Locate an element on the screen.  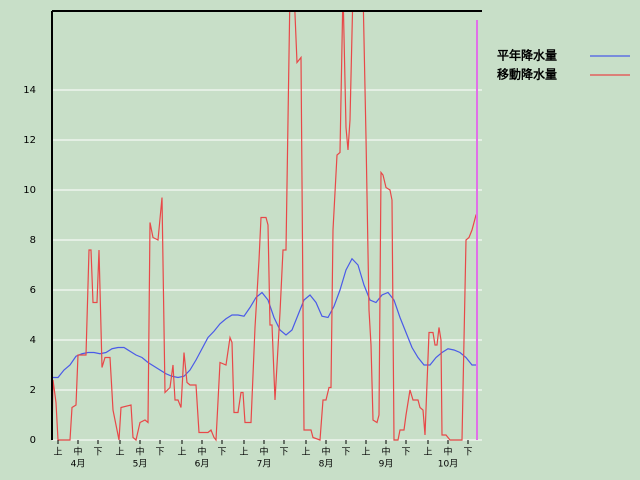
month-label: 9月 is located at coordinates (386, 464).